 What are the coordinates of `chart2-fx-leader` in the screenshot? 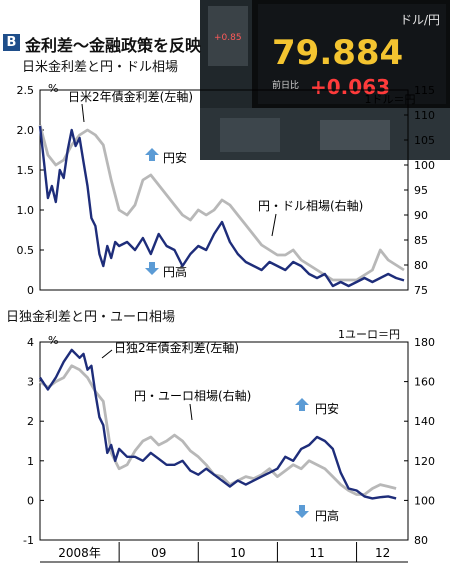 It's located at (191, 412).